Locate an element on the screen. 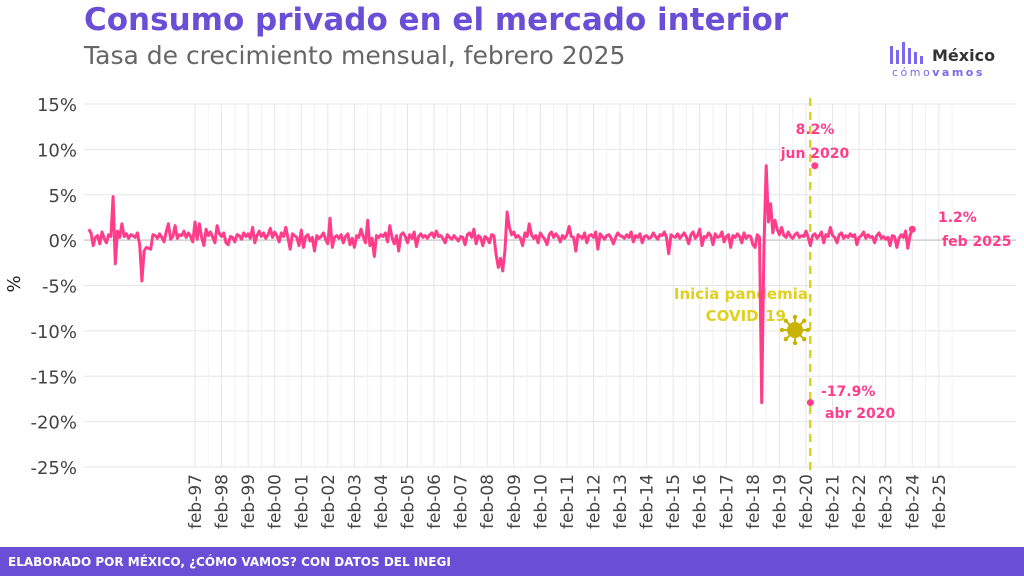 The height and width of the screenshot is (576, 1024). virus-body is located at coordinates (795, 330).